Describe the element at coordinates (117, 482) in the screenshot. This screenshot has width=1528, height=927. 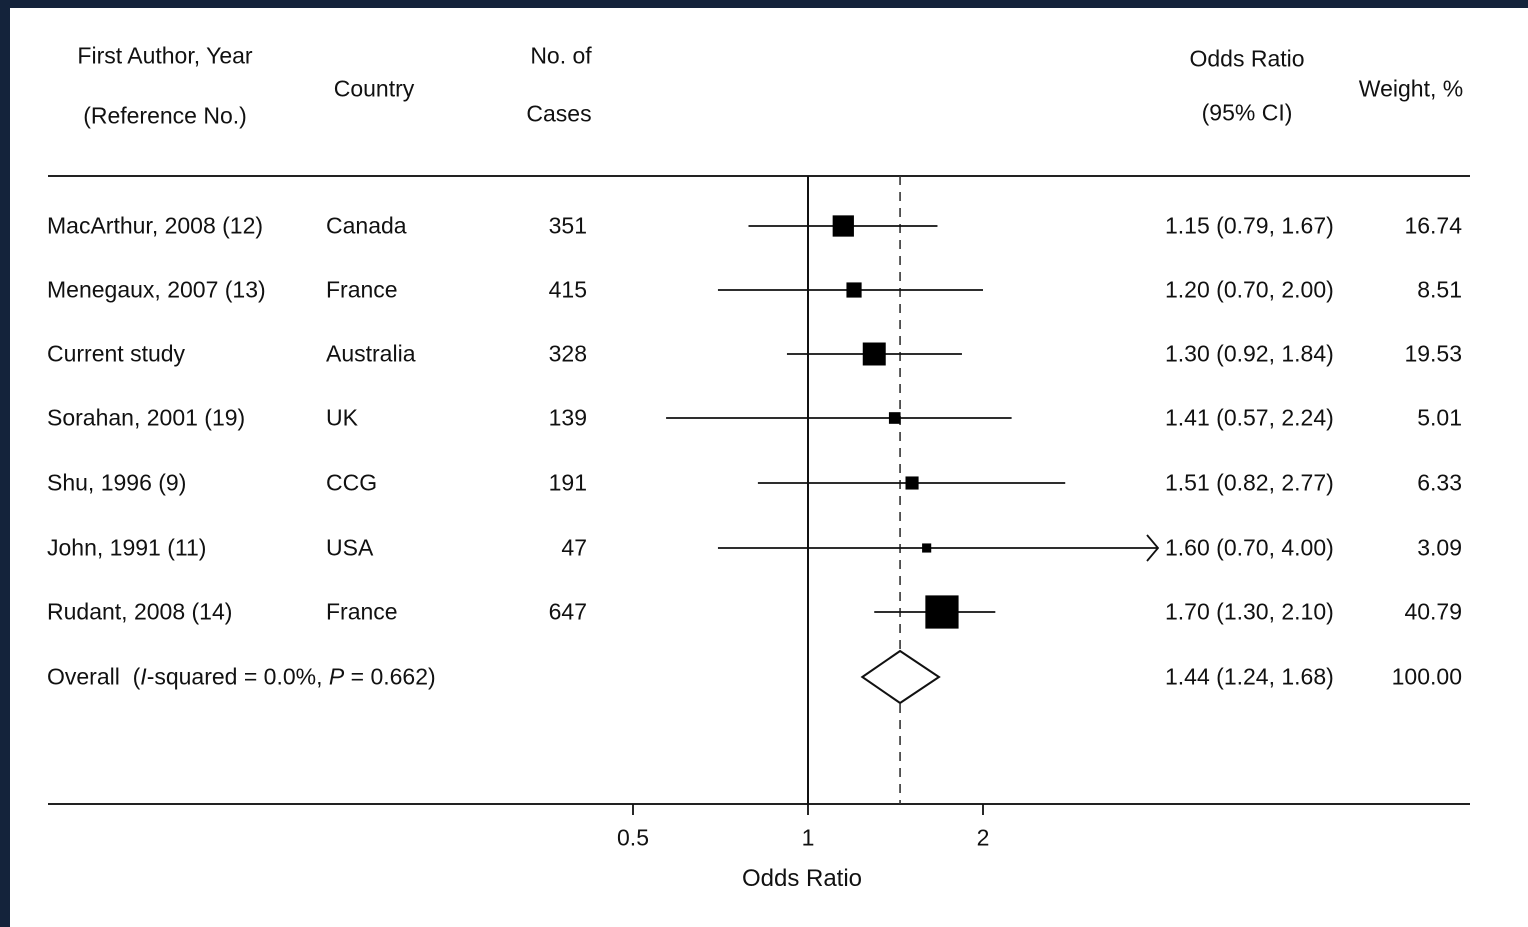
I see `study-author: Shu, 1996 (9)` at that location.